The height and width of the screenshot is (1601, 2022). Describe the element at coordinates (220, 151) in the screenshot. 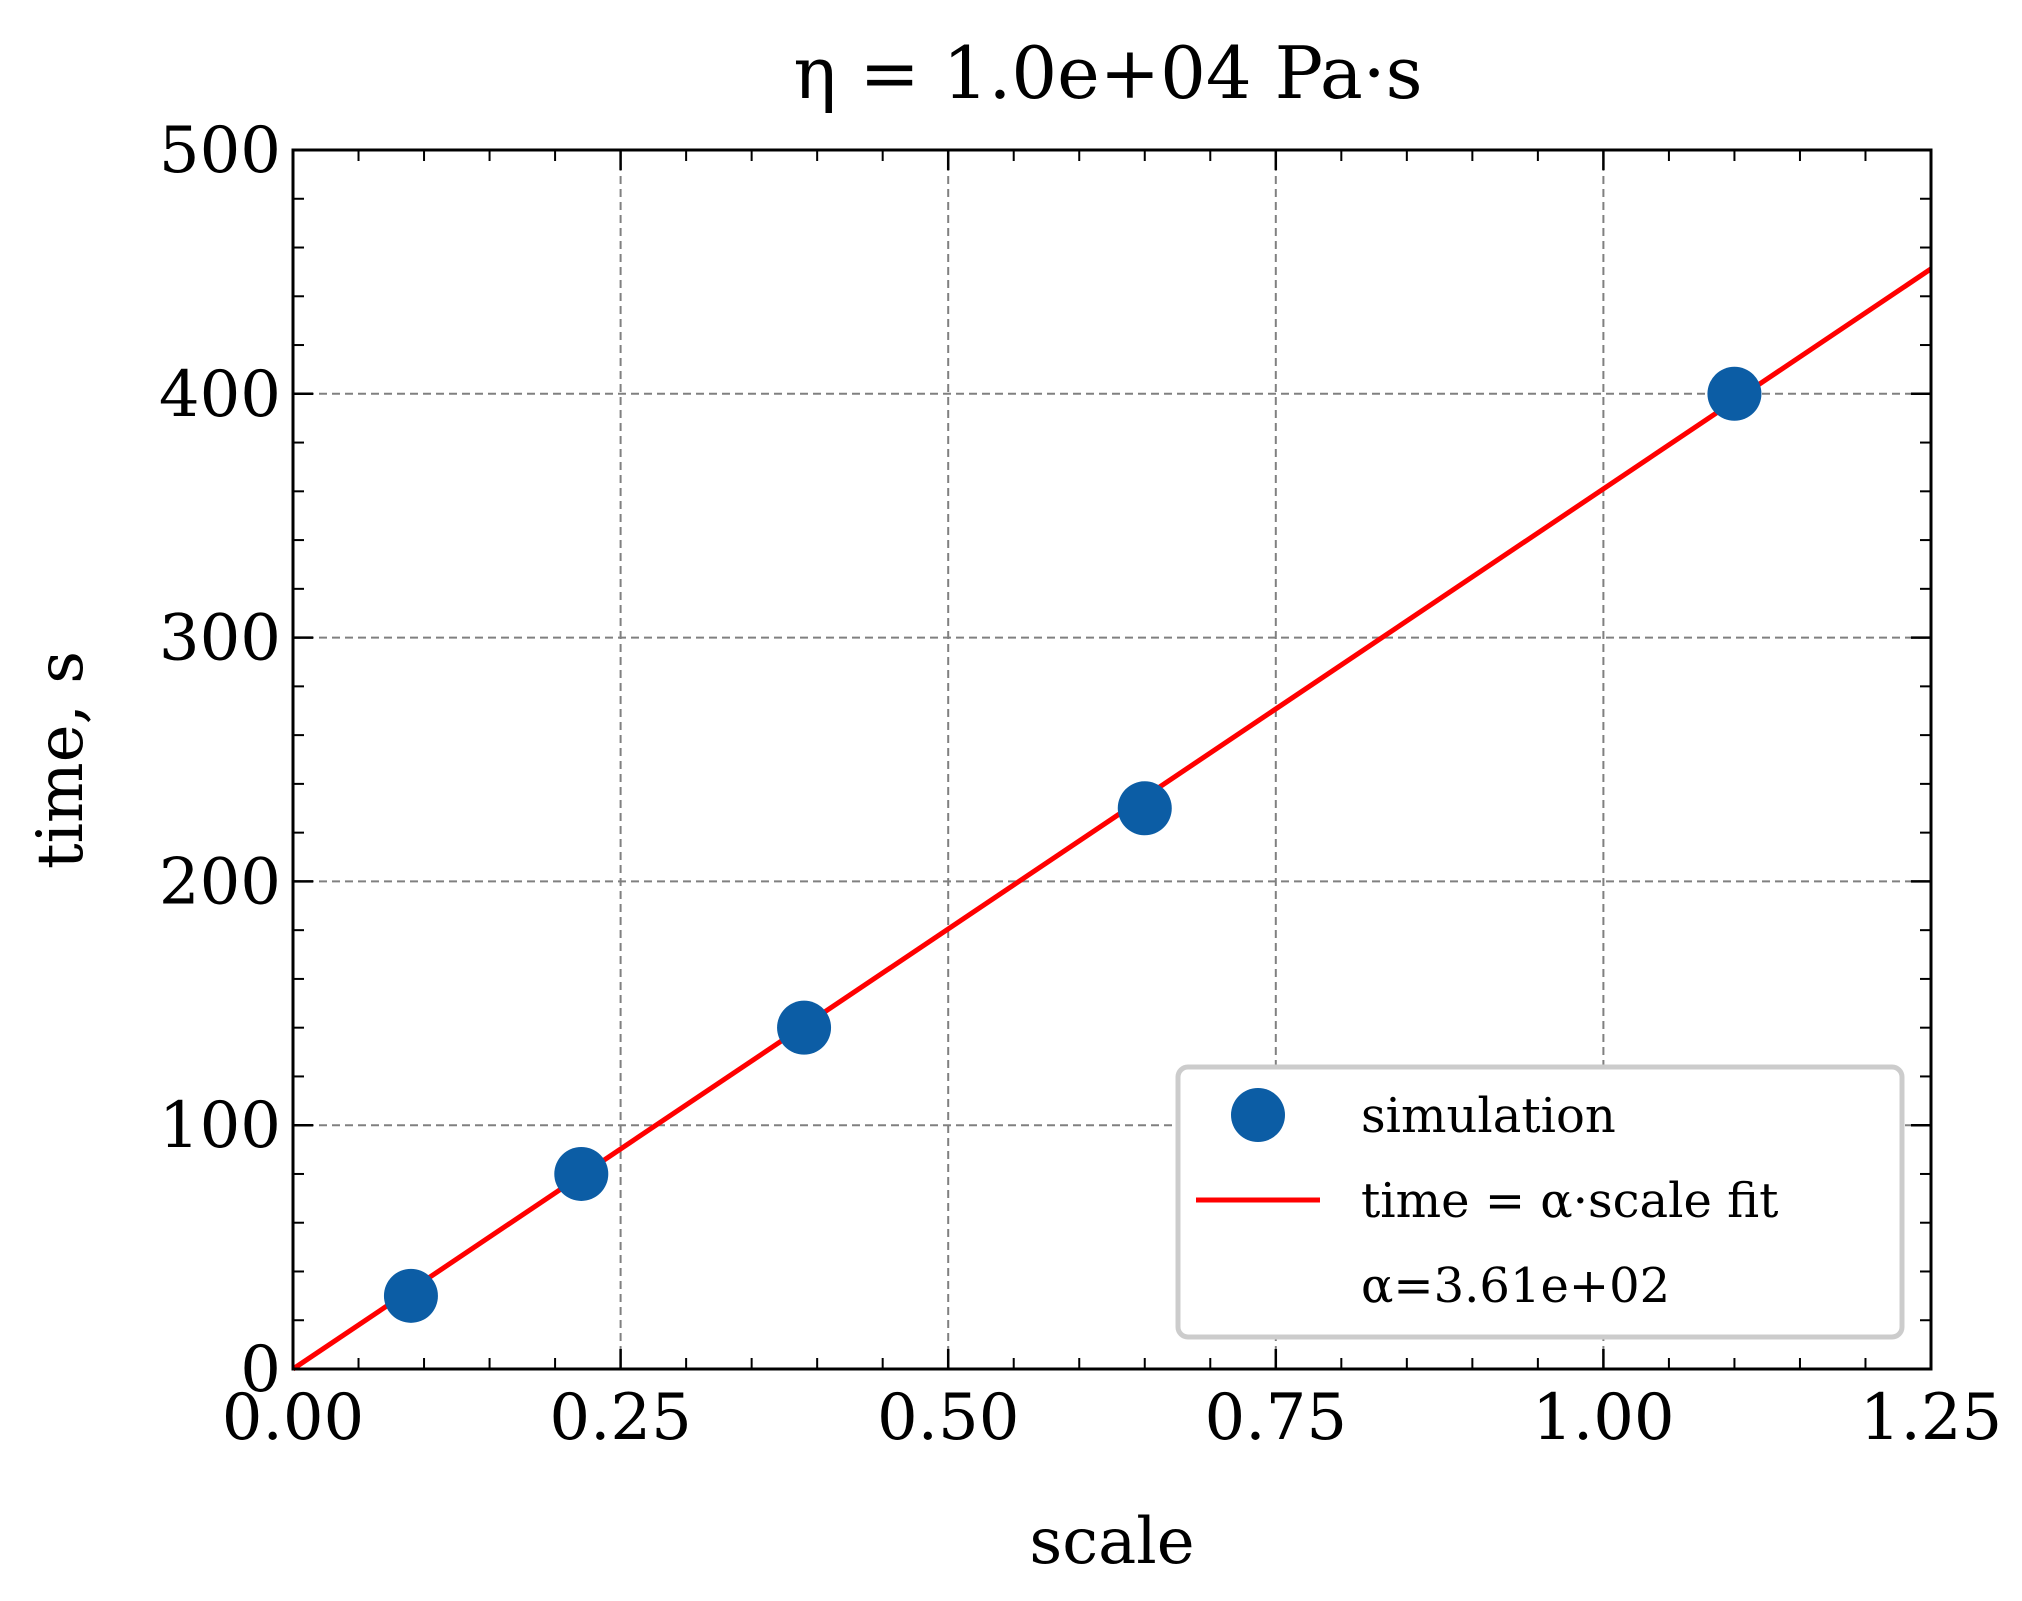

I see `y-tick-label: 500` at that location.